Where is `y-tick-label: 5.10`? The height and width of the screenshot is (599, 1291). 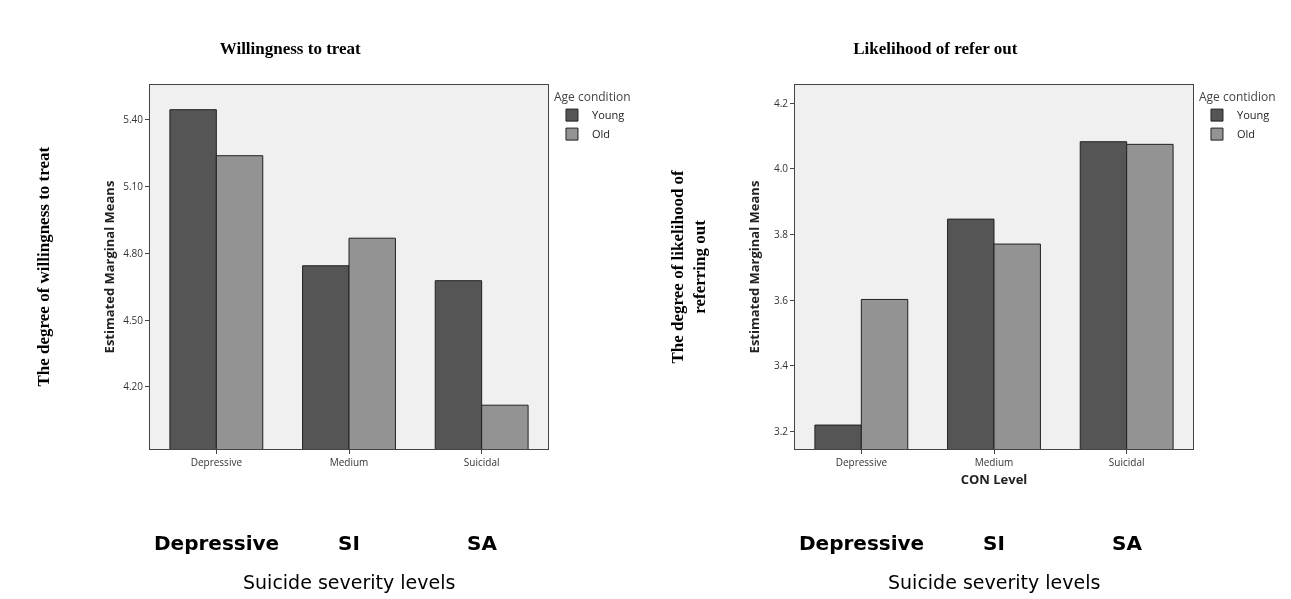 y-tick-label: 5.10 is located at coordinates (133, 186).